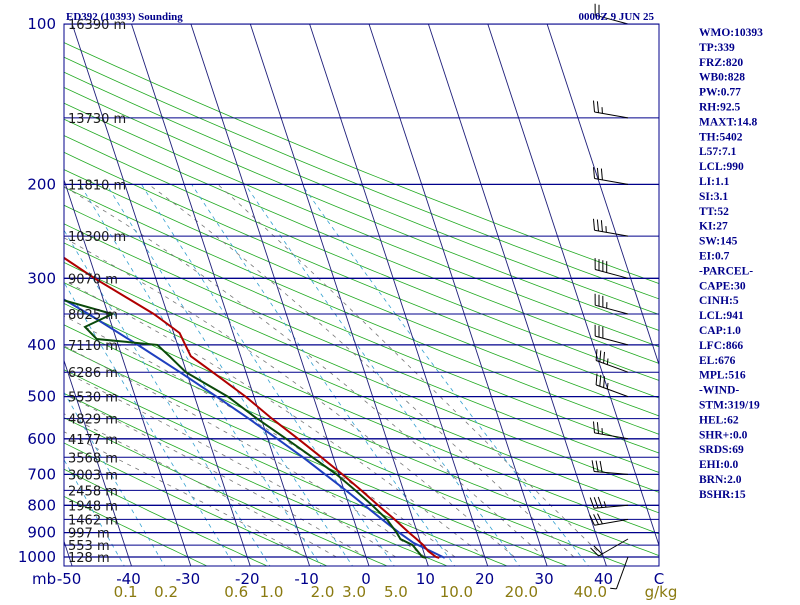  What do you see at coordinates (41, 397) in the screenshot?
I see `pressure-label: 500` at bounding box center [41, 397].